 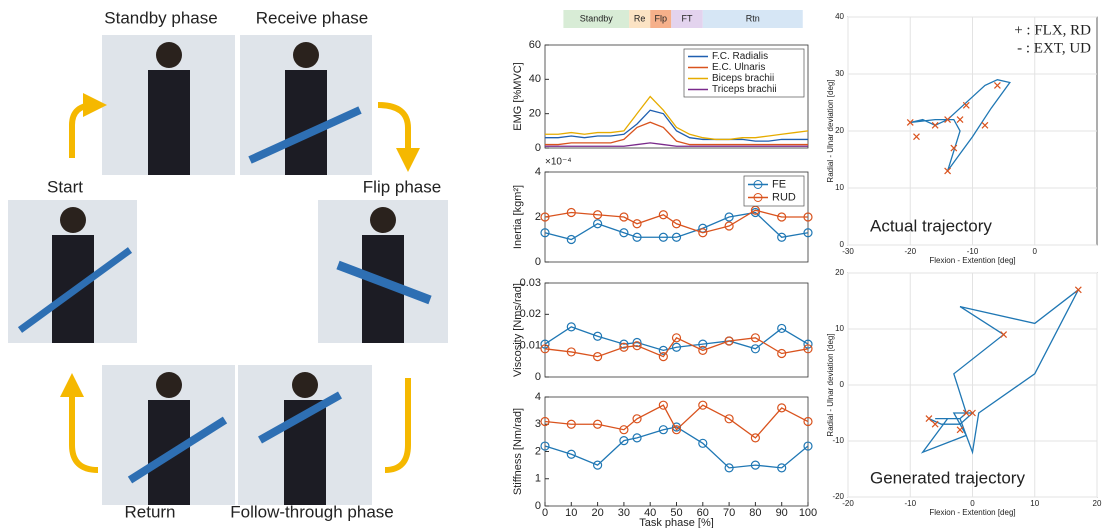 I want to click on y-tick-label: -10, so click(x=838, y=440).